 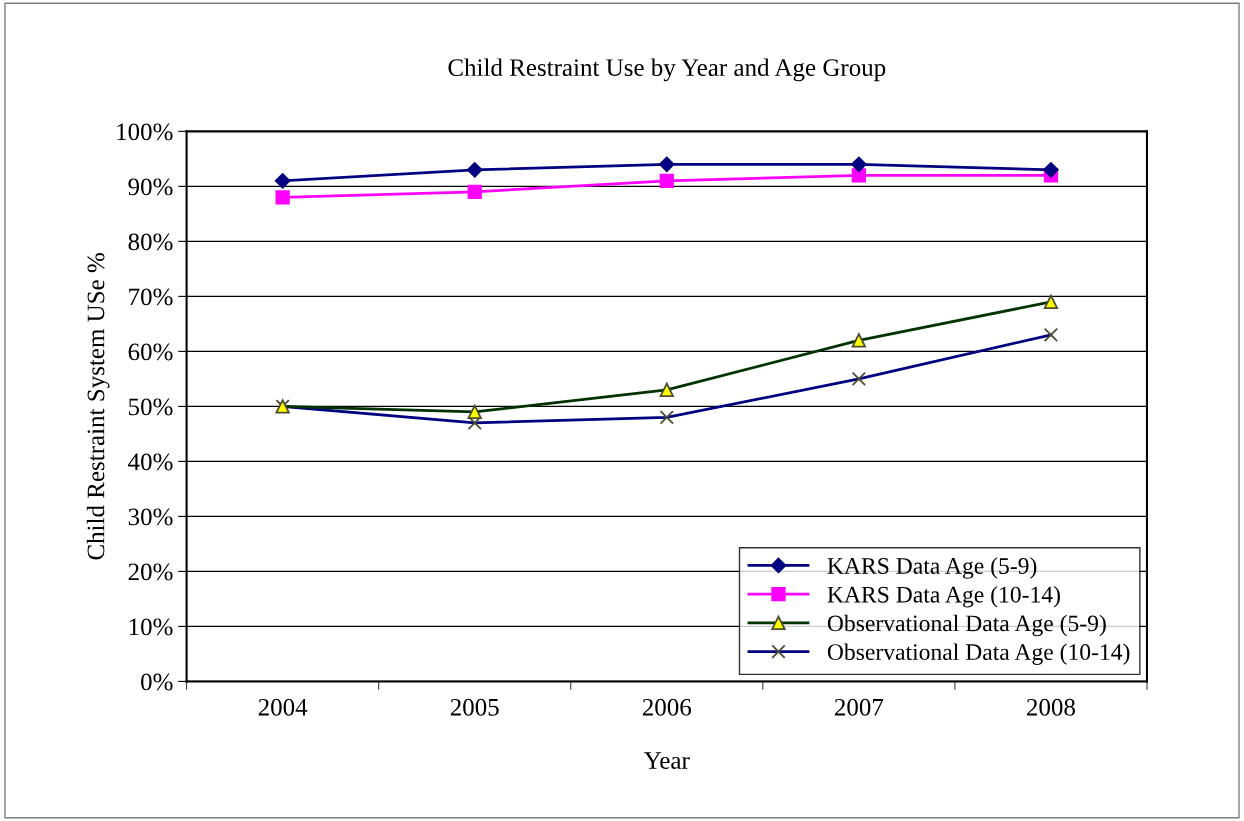 What do you see at coordinates (283, 707) in the screenshot?
I see `x-tick-label: 2004` at bounding box center [283, 707].